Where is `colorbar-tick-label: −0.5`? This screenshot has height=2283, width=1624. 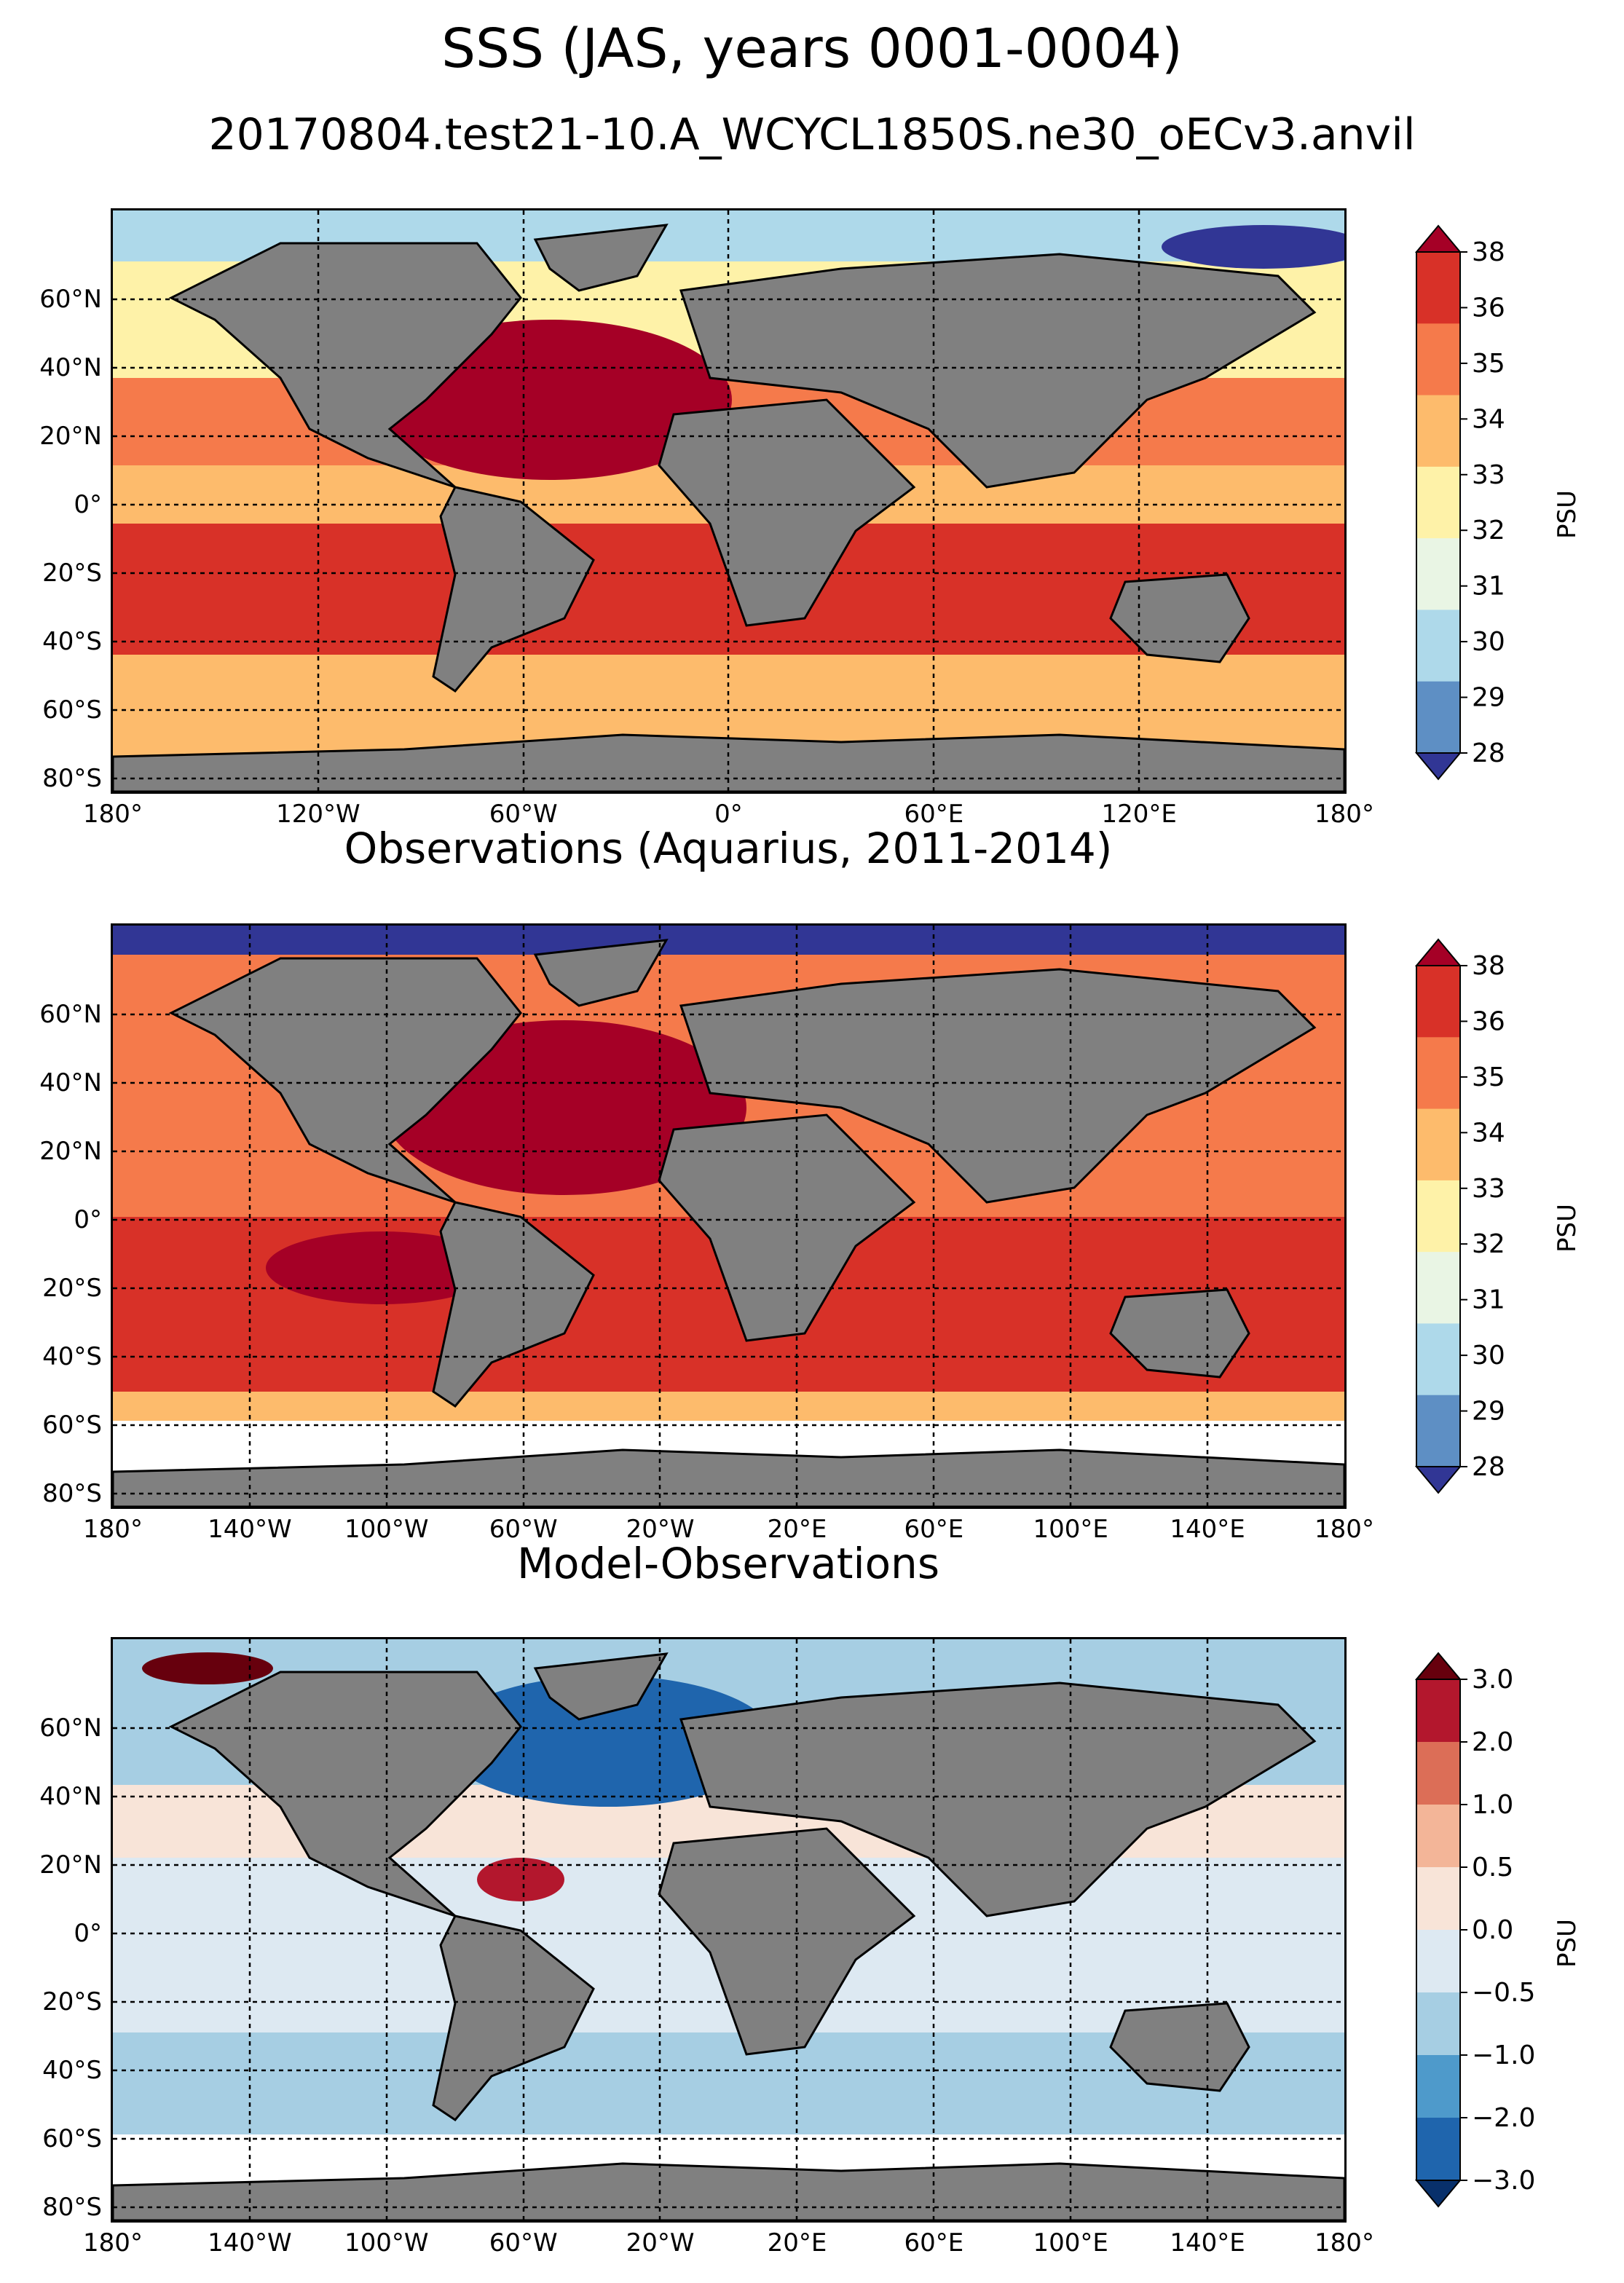
colorbar-tick-label: −0.5 is located at coordinates (1503, 1993).